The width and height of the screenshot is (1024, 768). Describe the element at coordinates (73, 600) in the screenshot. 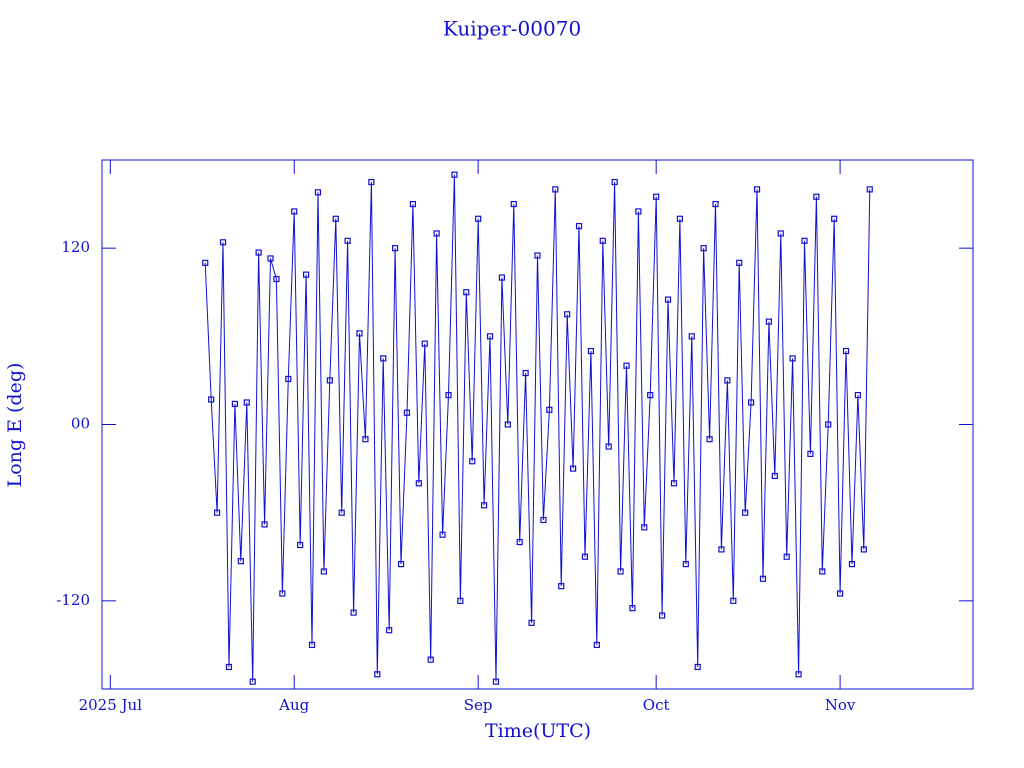

I see `y-tick-label: -120` at that location.